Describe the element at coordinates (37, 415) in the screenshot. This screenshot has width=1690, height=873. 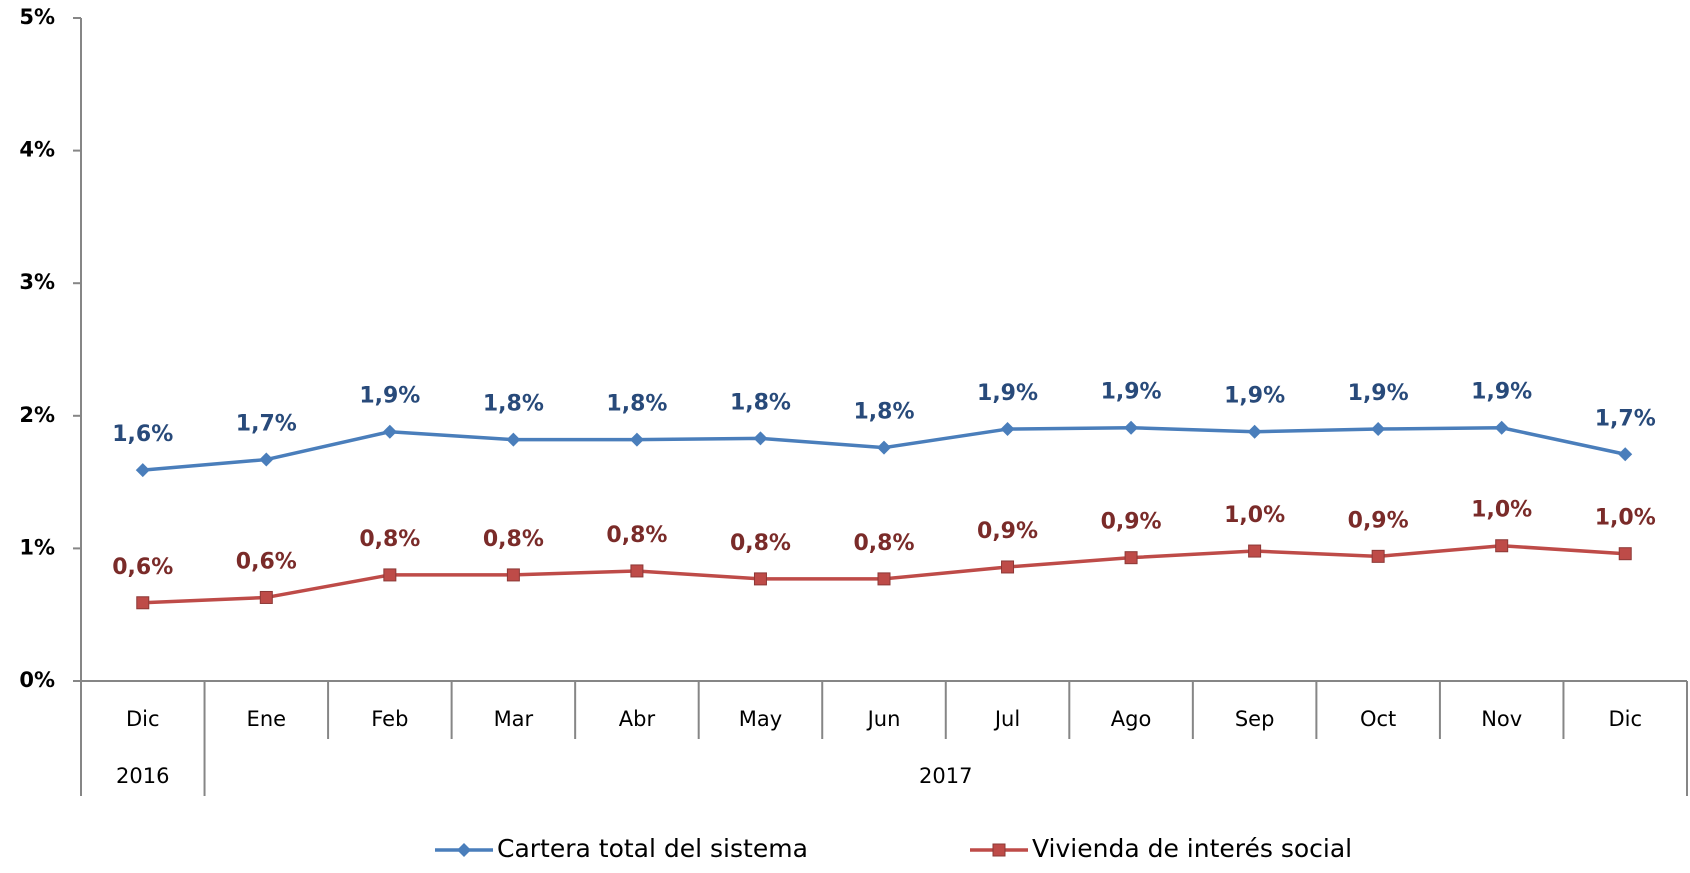
I see `y-tick-label: 2%` at that location.